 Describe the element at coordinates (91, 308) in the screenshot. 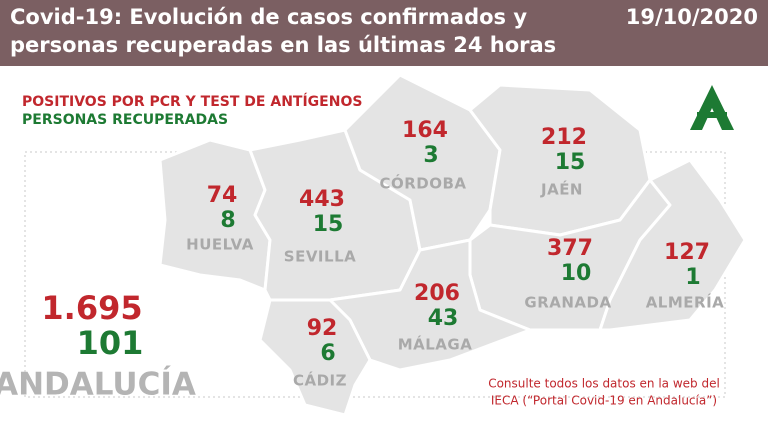

I see `total-positives: 1.695` at that location.